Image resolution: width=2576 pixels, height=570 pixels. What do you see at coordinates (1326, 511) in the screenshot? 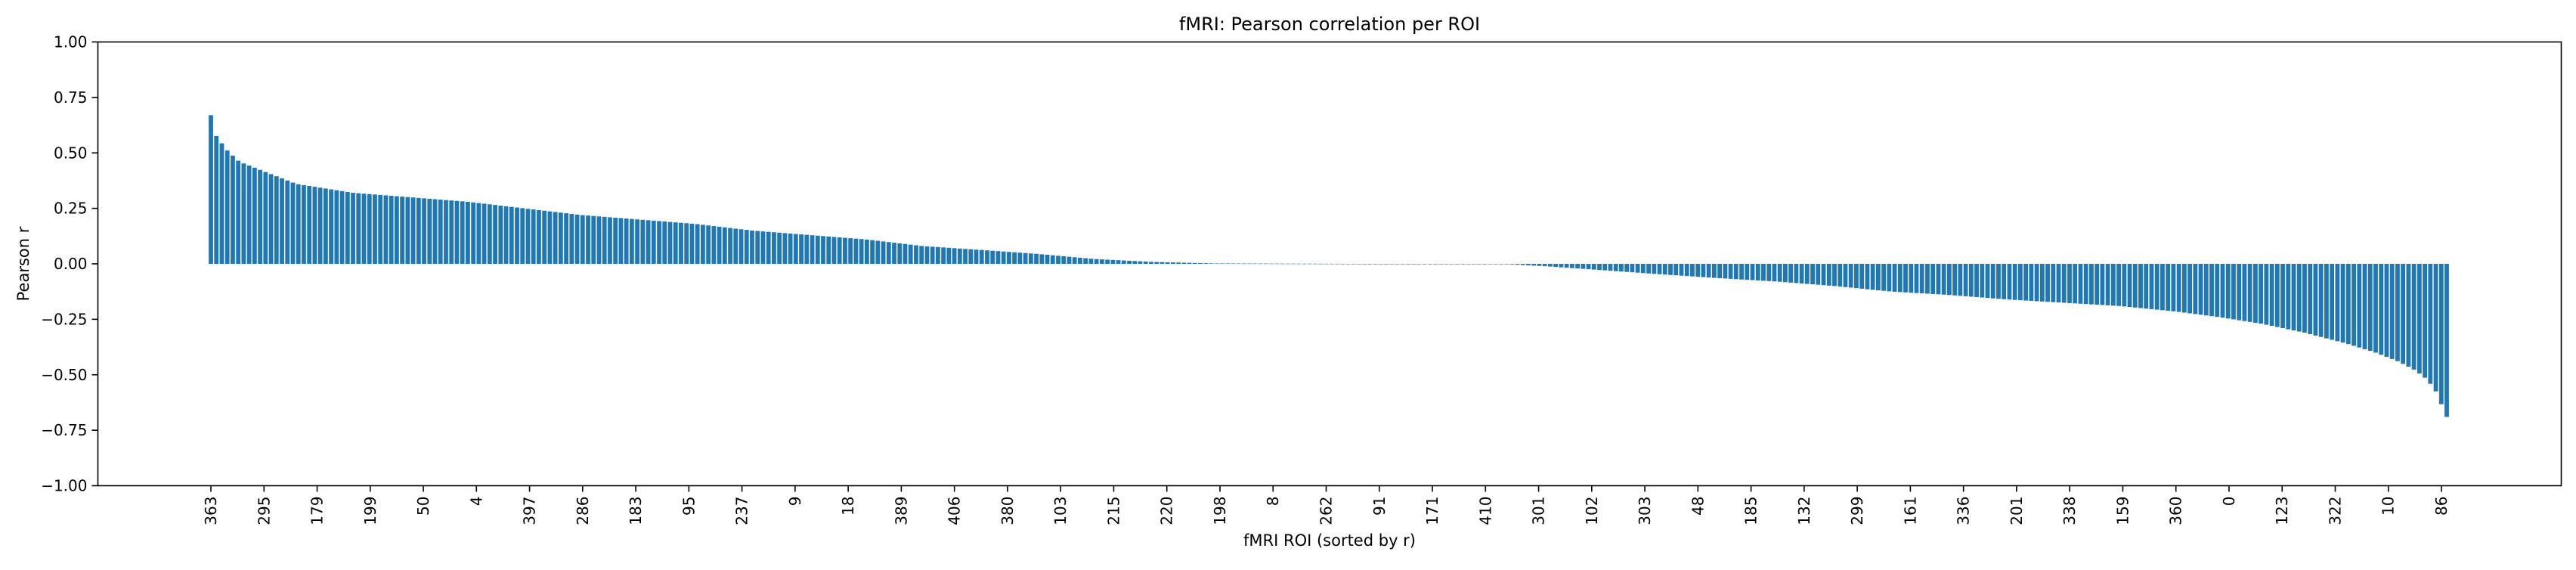
I see `x-tick-label: 262` at bounding box center [1326, 511].